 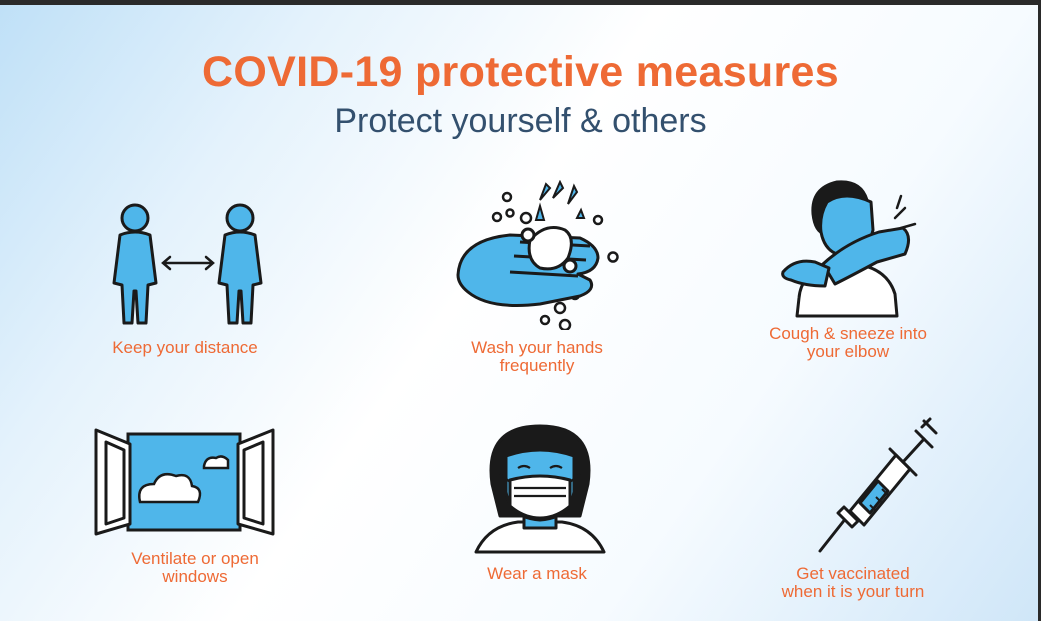 I want to click on page-title: COVID-19 protective measures, so click(x=520, y=72).